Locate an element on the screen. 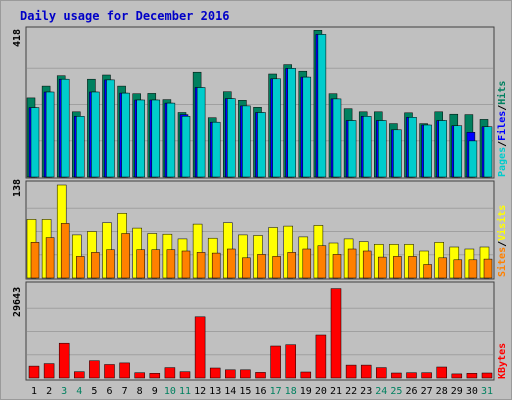  legend-hits: Hits is located at coordinates (502, 93).